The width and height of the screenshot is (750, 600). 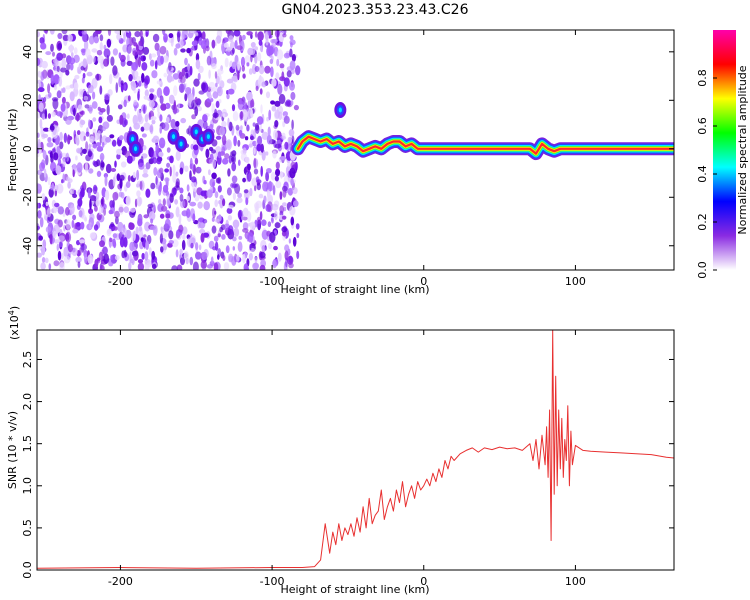 What do you see at coordinates (27, 100) in the screenshot?
I see `y-tick-label: 20` at bounding box center [27, 100].